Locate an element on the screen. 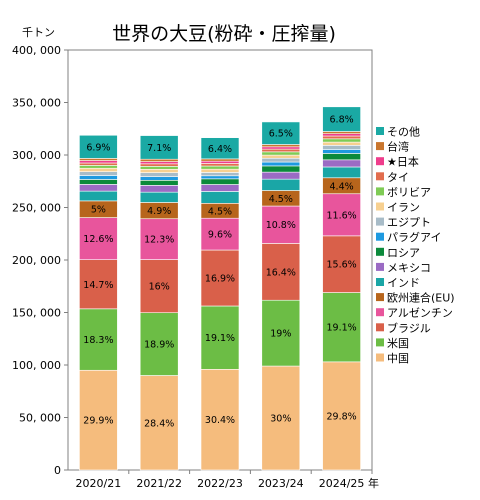 Image resolution: width=480 pixels, height=500 pixels. data-label: 7.1% is located at coordinates (159, 148).